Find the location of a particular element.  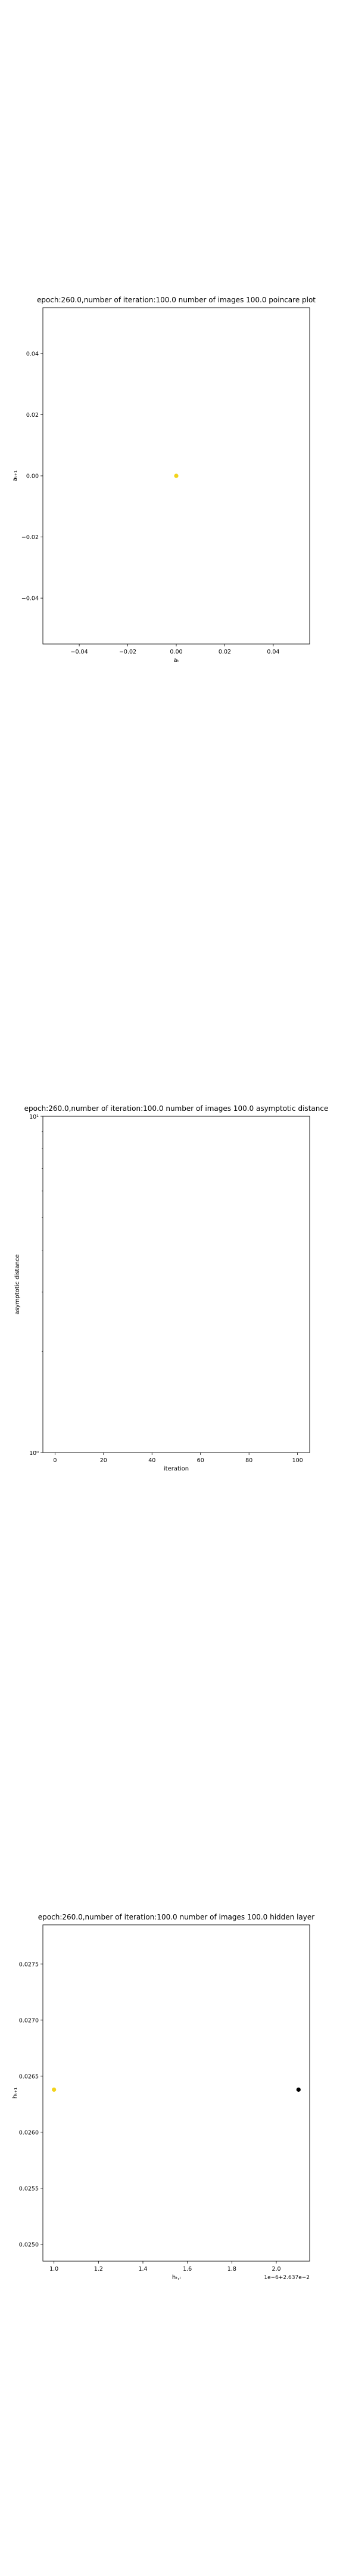

x-tick-label: 100 is located at coordinates (298, 1460).